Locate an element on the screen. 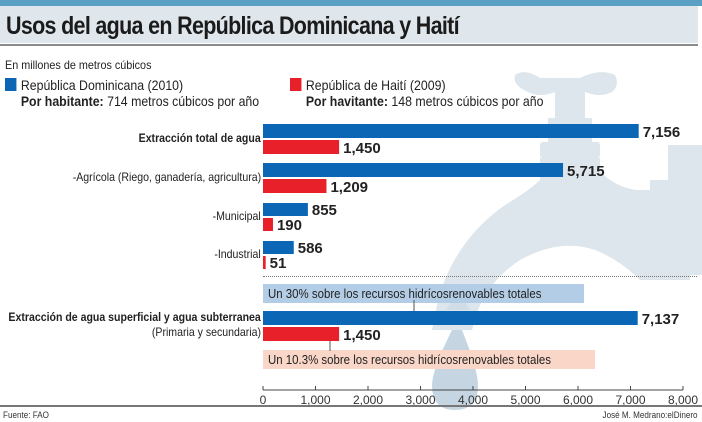 This screenshot has height=422, width=702. section-divider is located at coordinates (480, 276).